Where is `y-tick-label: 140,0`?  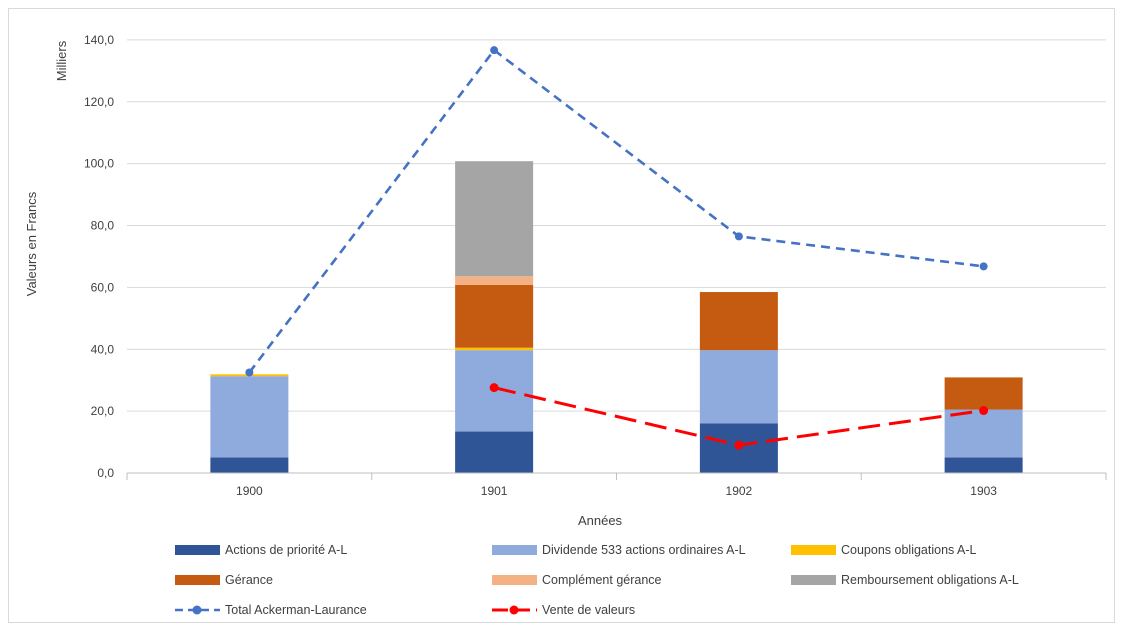 y-tick-label: 140,0 is located at coordinates (99, 40).